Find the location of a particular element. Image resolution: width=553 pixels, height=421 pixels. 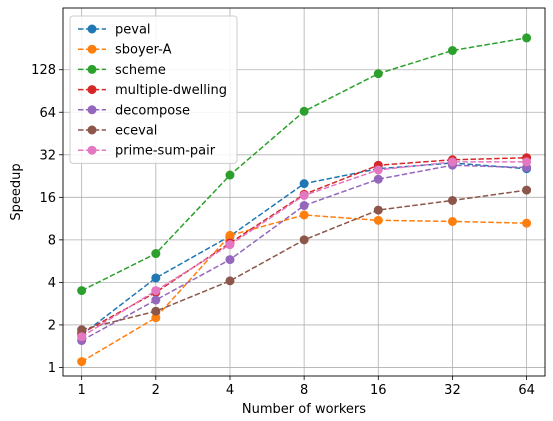

legend-box is located at coordinates (153, 89).